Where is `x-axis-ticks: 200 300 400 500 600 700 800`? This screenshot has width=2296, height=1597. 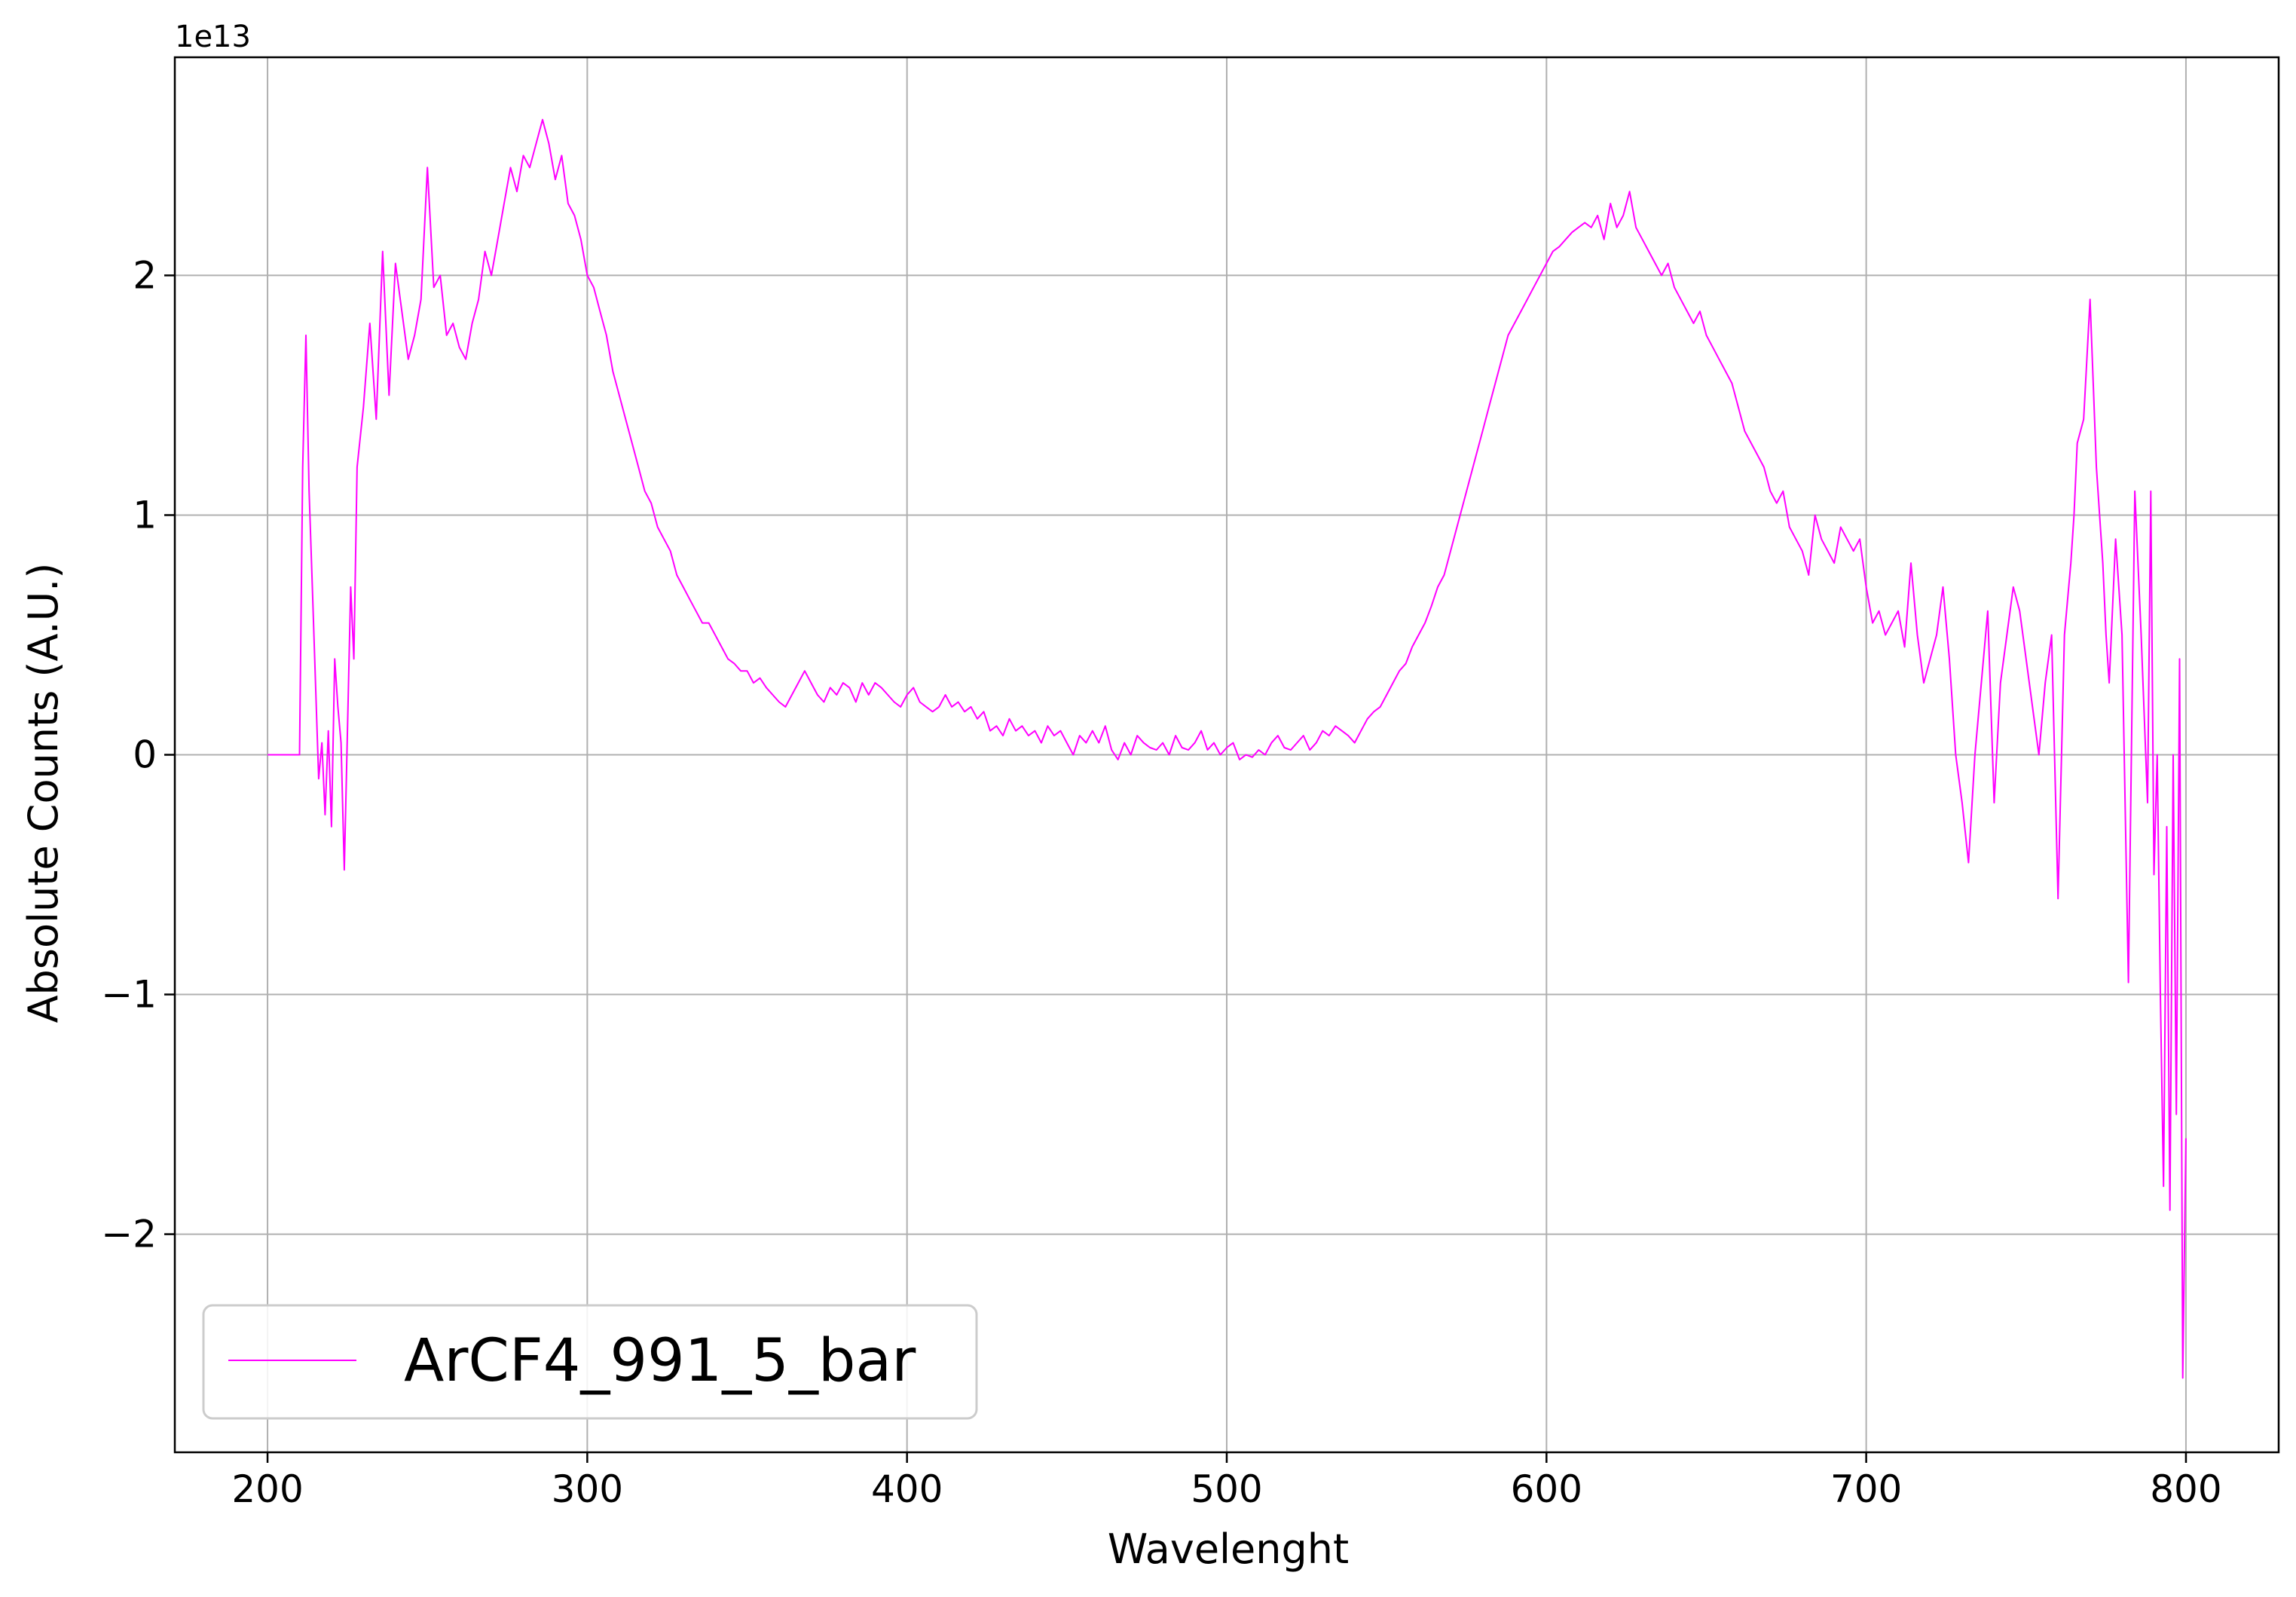 x-axis-ticks: 200 300 400 500 600 700 800 is located at coordinates (1226, 1481).